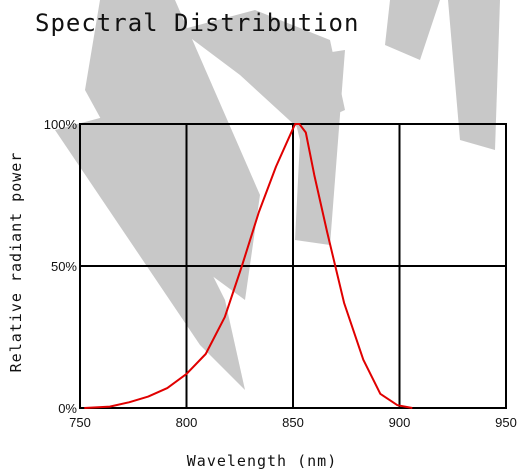  I want to click on y-axis-label: Relative radiant power, so click(16, 262).